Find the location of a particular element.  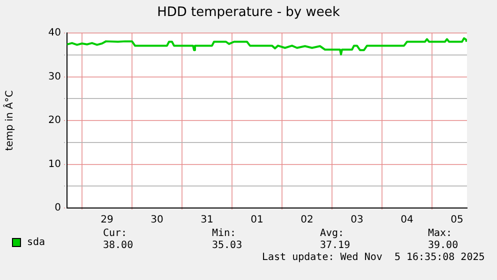

x-tick-label: 31 is located at coordinates (207, 220).